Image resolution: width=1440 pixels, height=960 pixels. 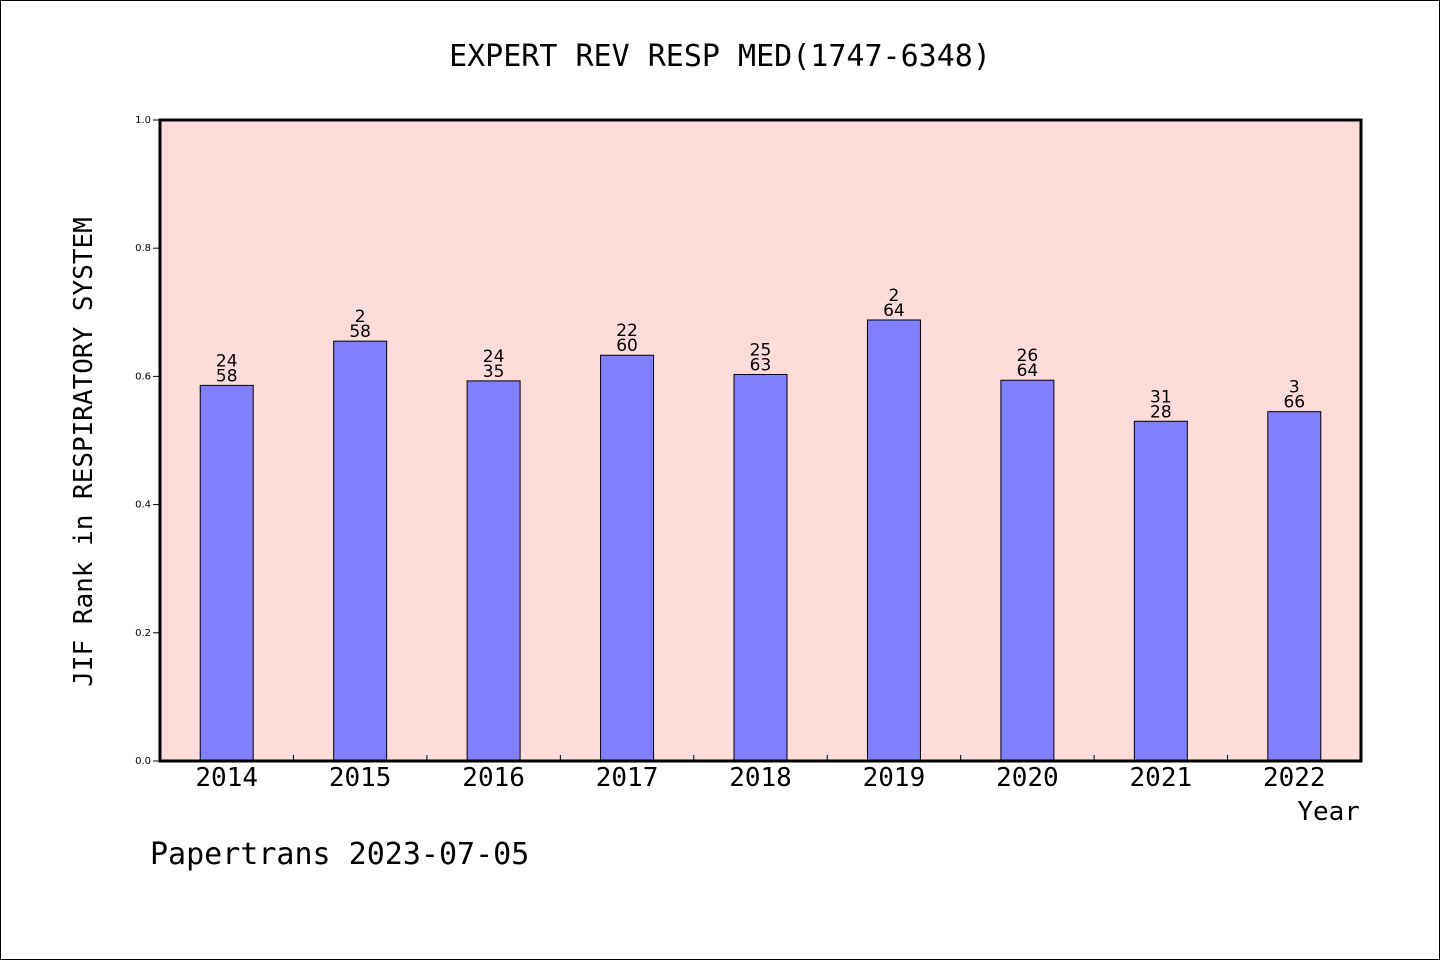 I want to click on x-tick-label: 2017, so click(x=627, y=778).